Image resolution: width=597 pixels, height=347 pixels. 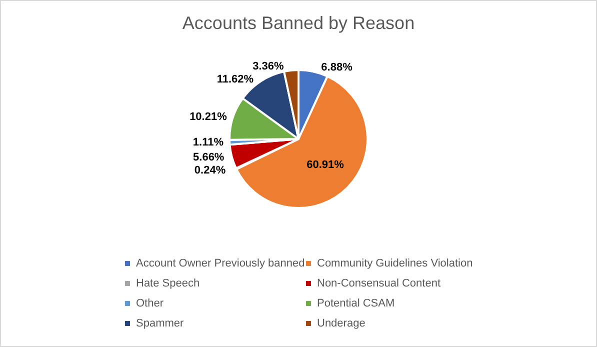 I want to click on data-label: 0.24%, so click(x=210, y=170).